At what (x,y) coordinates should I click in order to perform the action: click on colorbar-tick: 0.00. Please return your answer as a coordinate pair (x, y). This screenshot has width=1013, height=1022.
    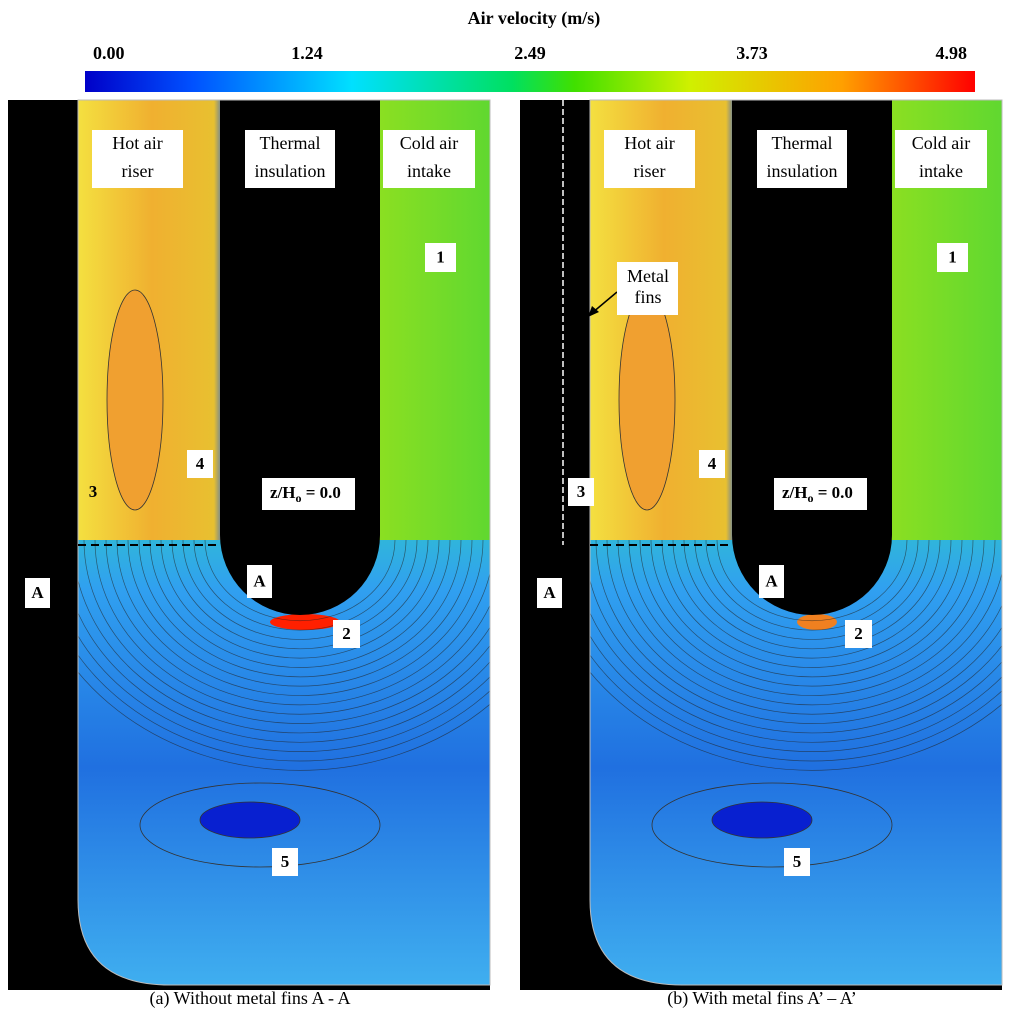
    Looking at the image, I should click on (109, 53).